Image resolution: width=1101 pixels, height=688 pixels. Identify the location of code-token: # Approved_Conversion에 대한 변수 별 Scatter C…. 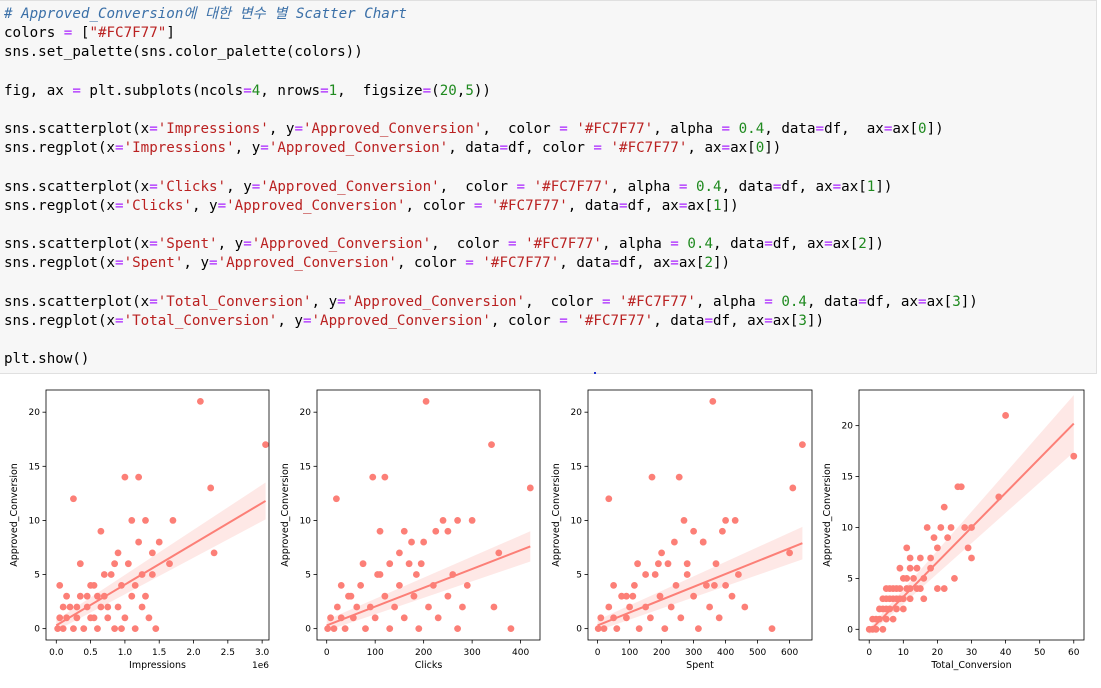
(205, 14).